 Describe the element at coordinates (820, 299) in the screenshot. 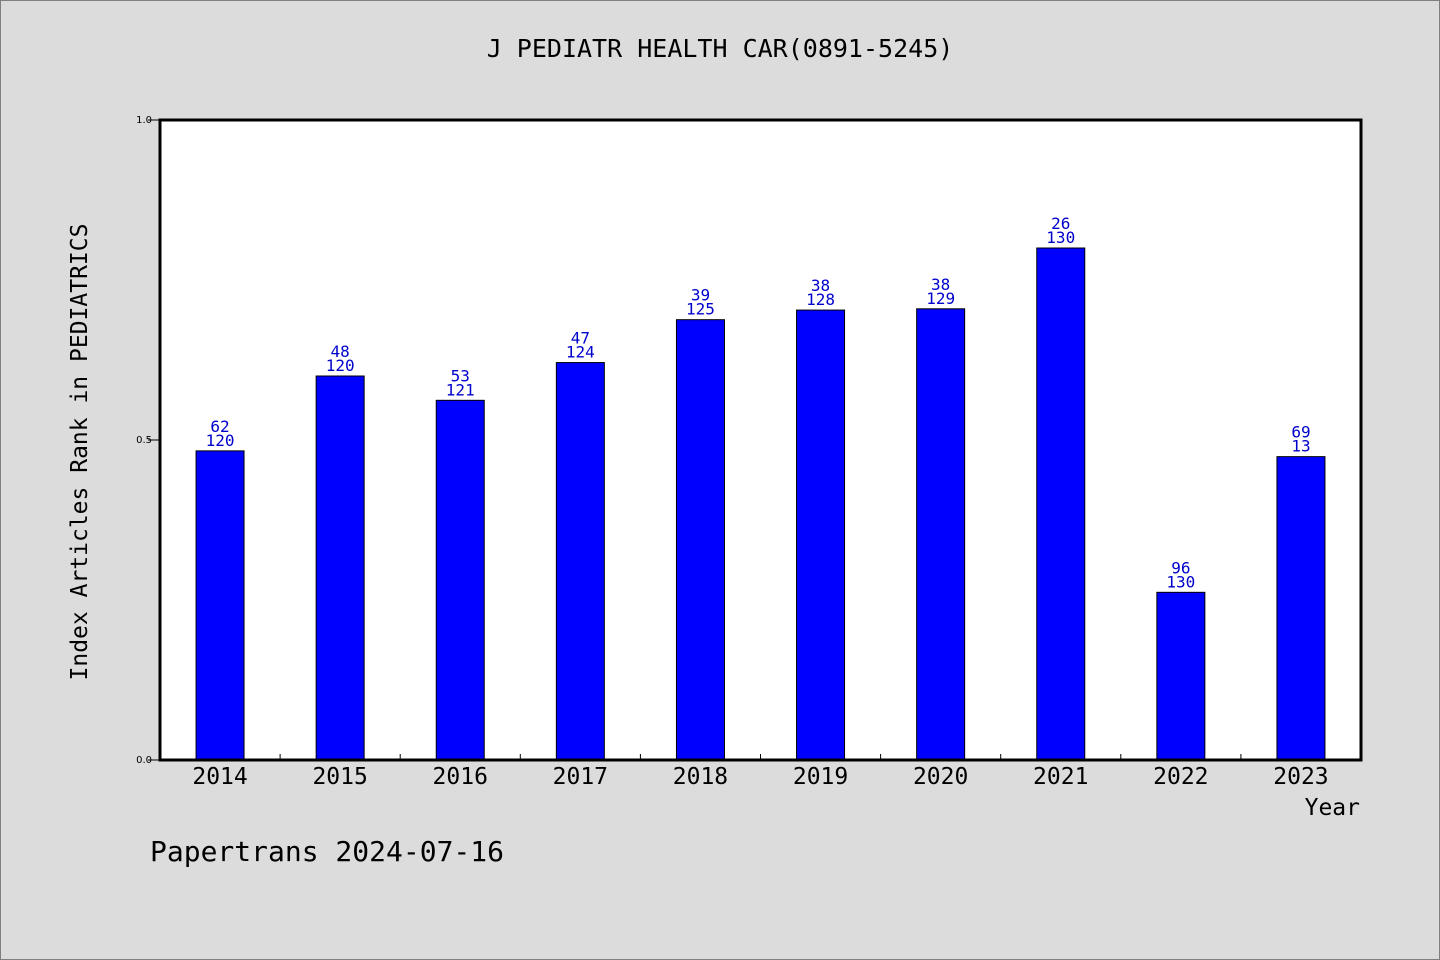

I see `bar-label-bottom: 128` at that location.